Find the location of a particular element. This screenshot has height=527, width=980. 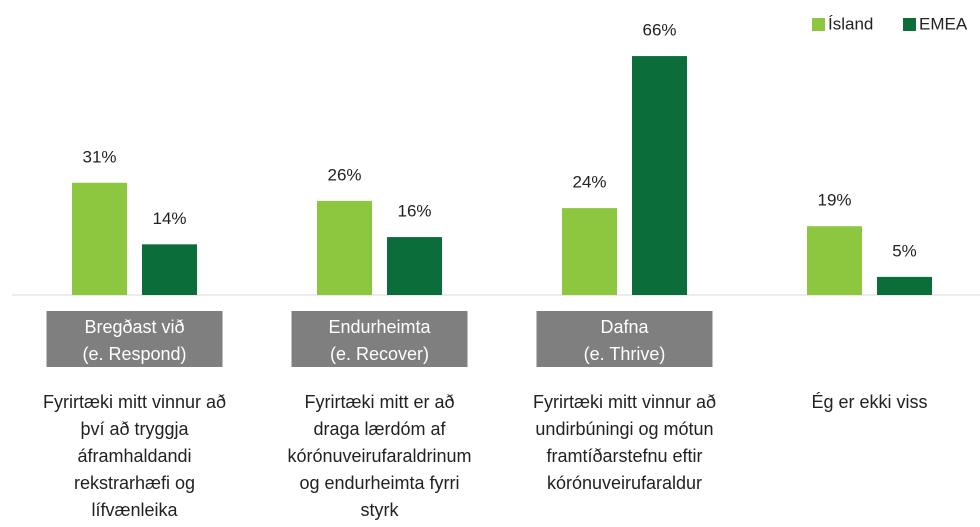

legend-label: Ísland is located at coordinates (850, 23).